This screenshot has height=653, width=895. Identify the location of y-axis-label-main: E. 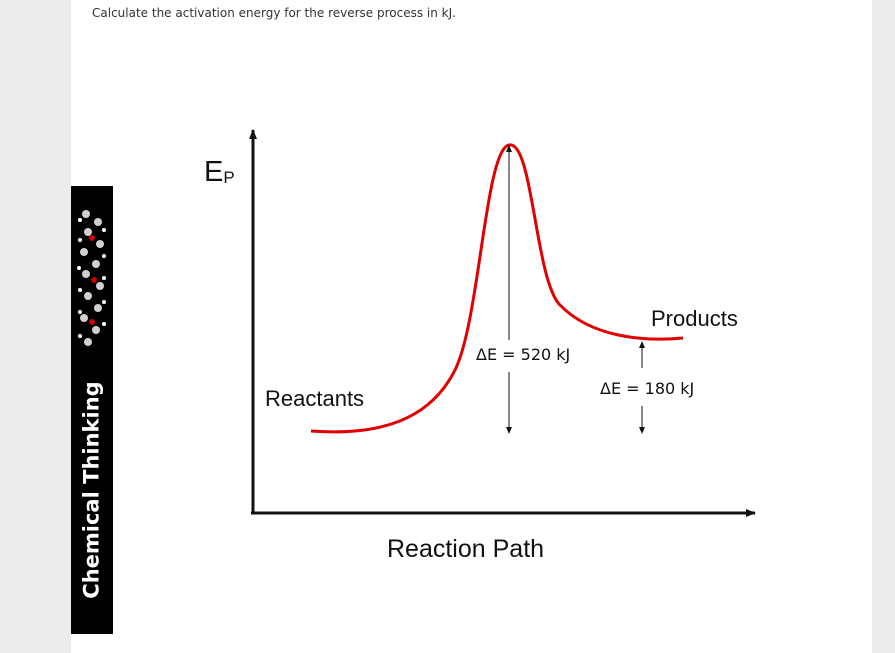
(214, 172).